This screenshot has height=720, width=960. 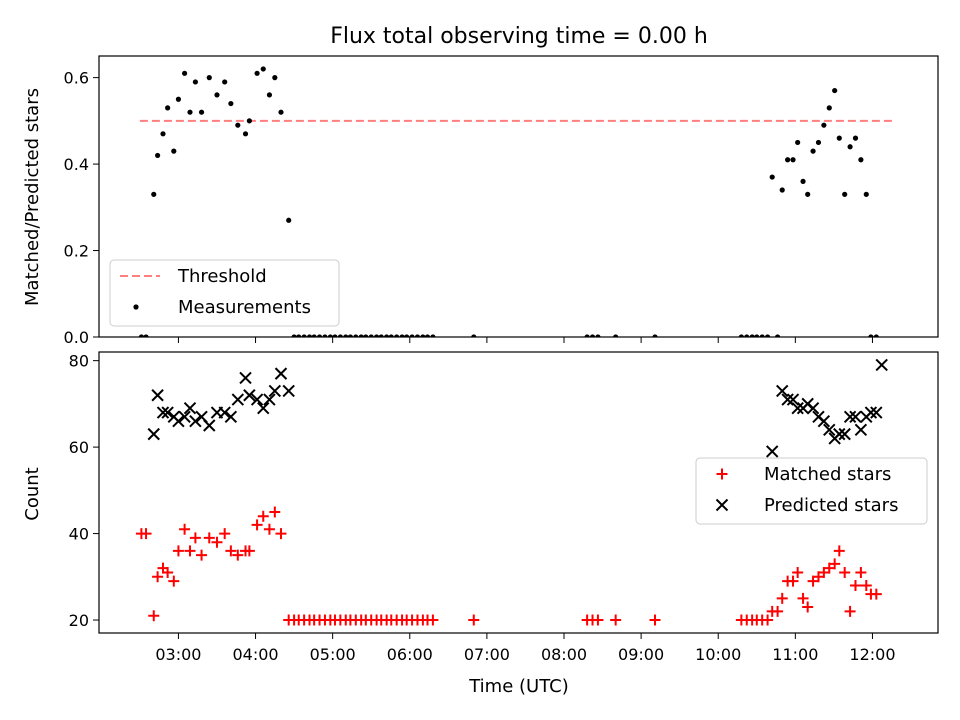 What do you see at coordinates (333, 654) in the screenshot?
I see `x-tick-label: 05:00` at bounding box center [333, 654].